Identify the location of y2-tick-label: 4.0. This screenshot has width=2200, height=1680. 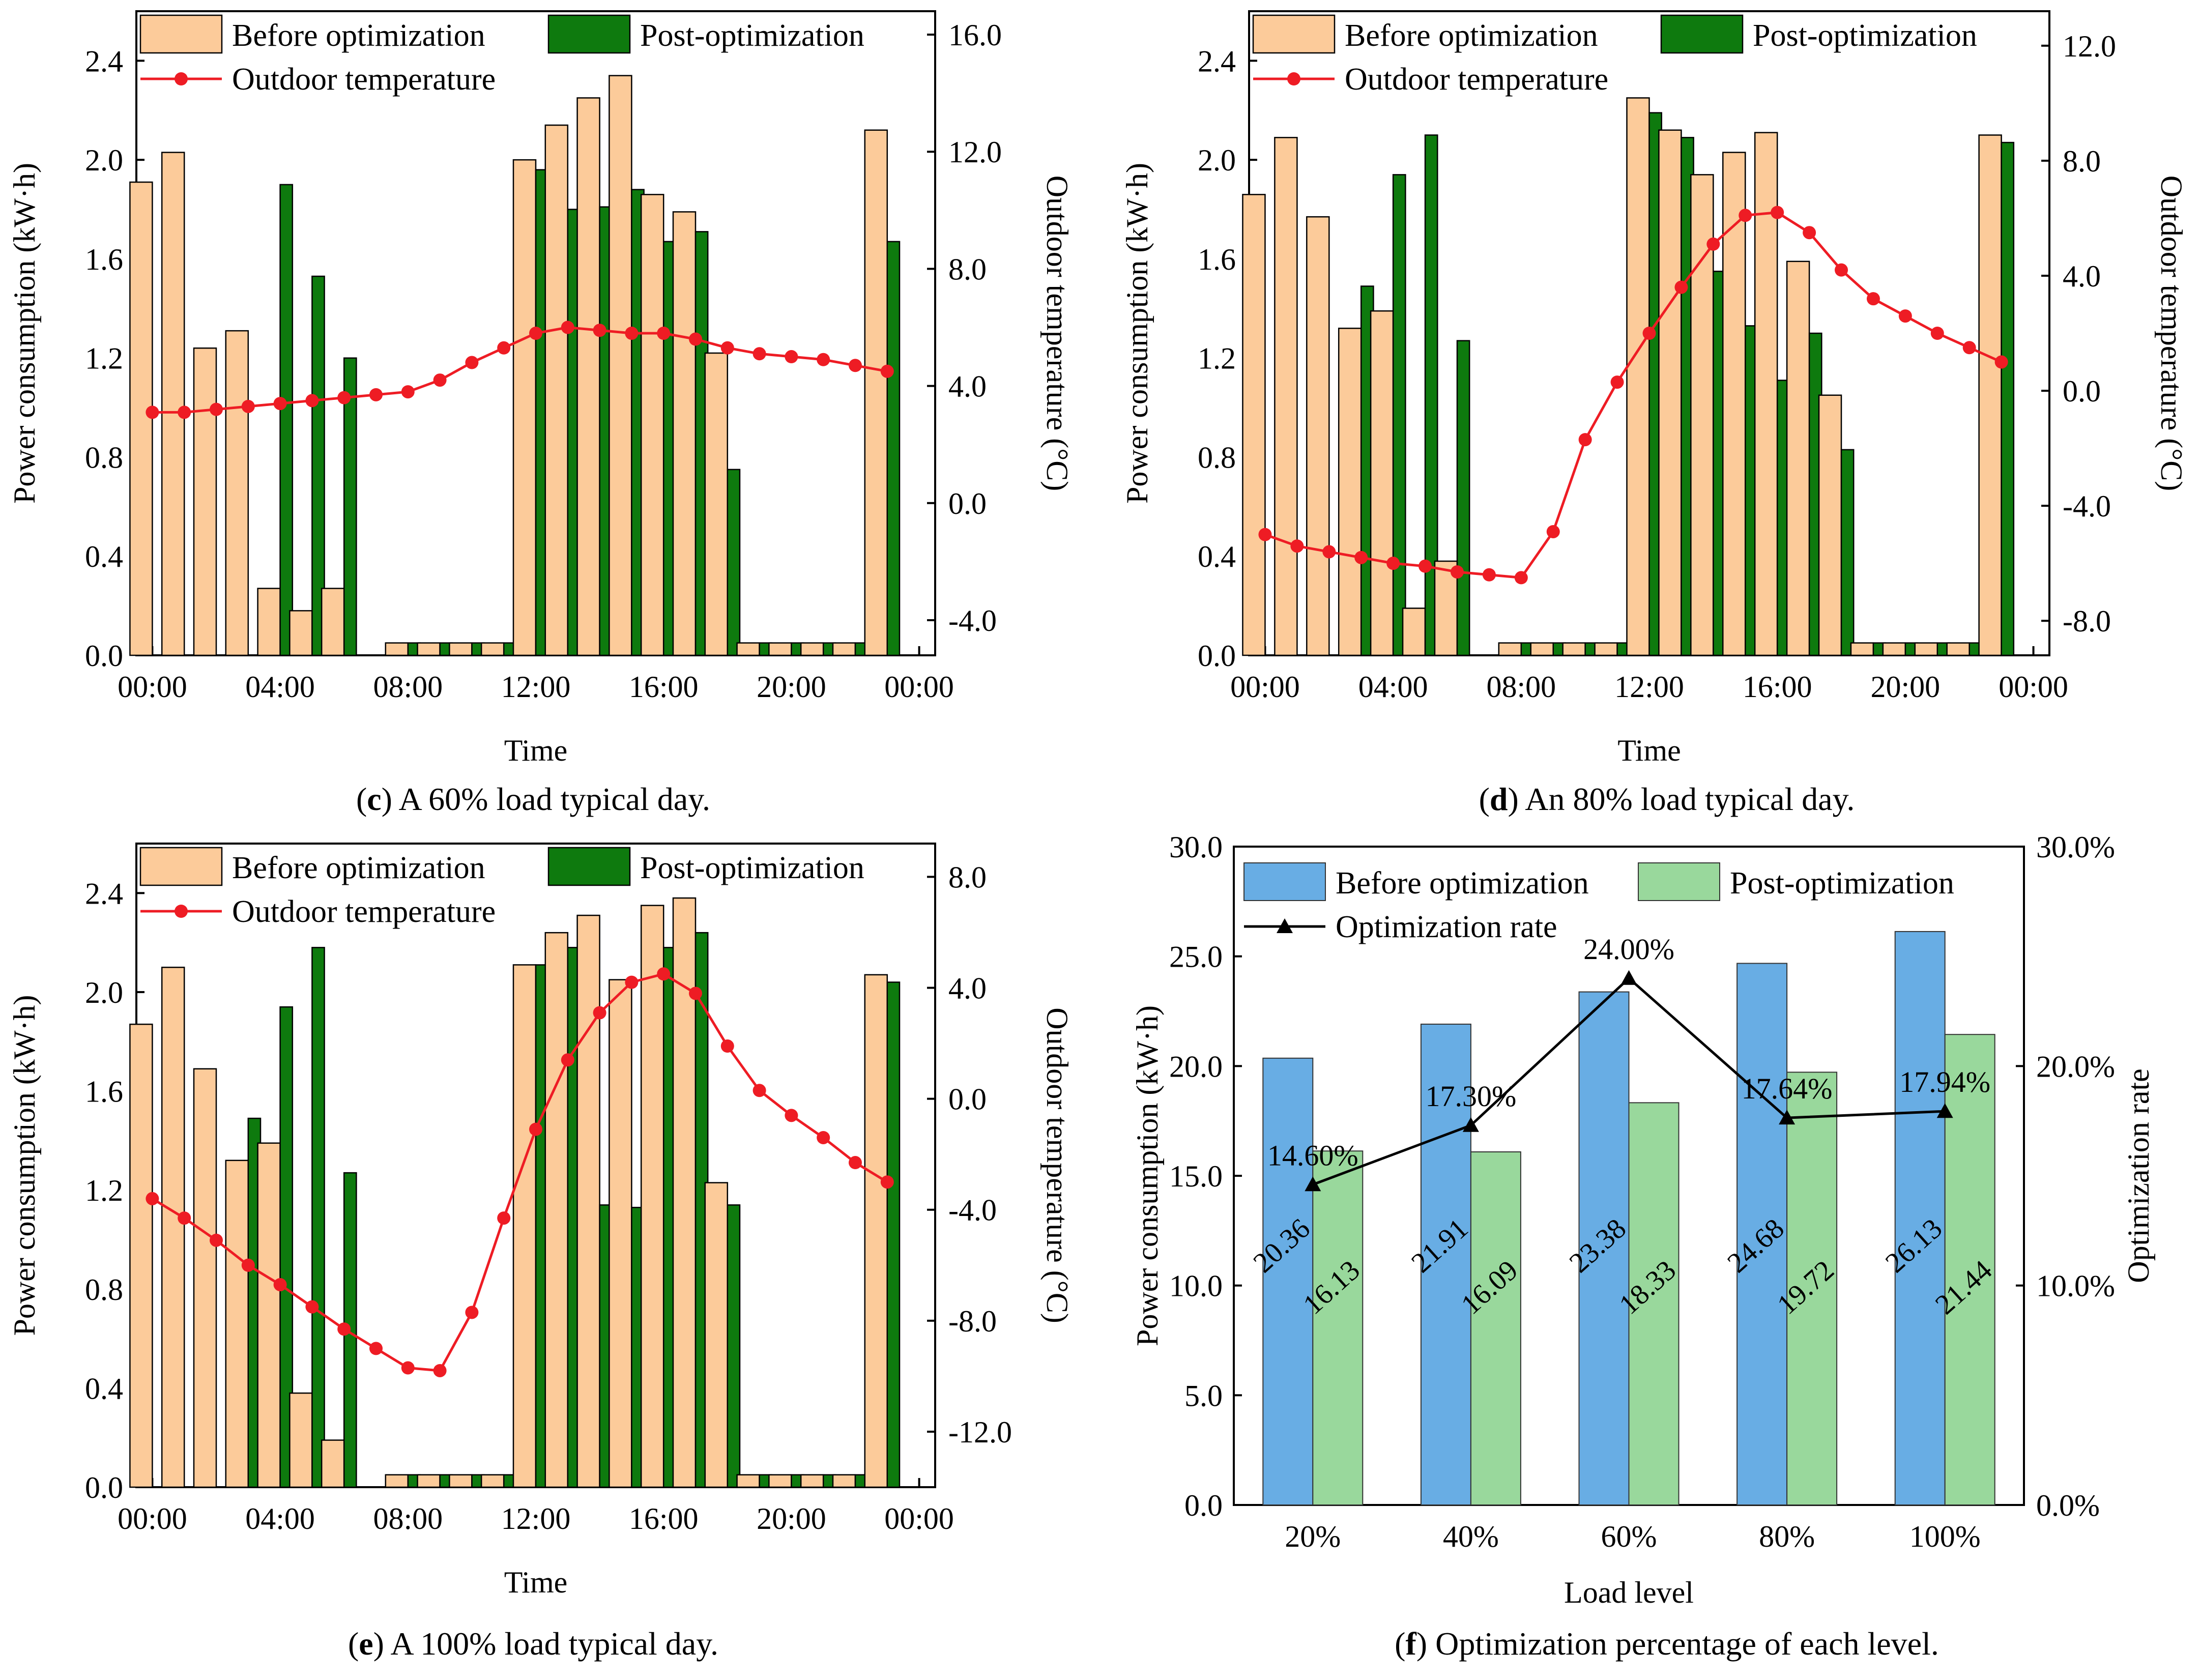
(968, 988).